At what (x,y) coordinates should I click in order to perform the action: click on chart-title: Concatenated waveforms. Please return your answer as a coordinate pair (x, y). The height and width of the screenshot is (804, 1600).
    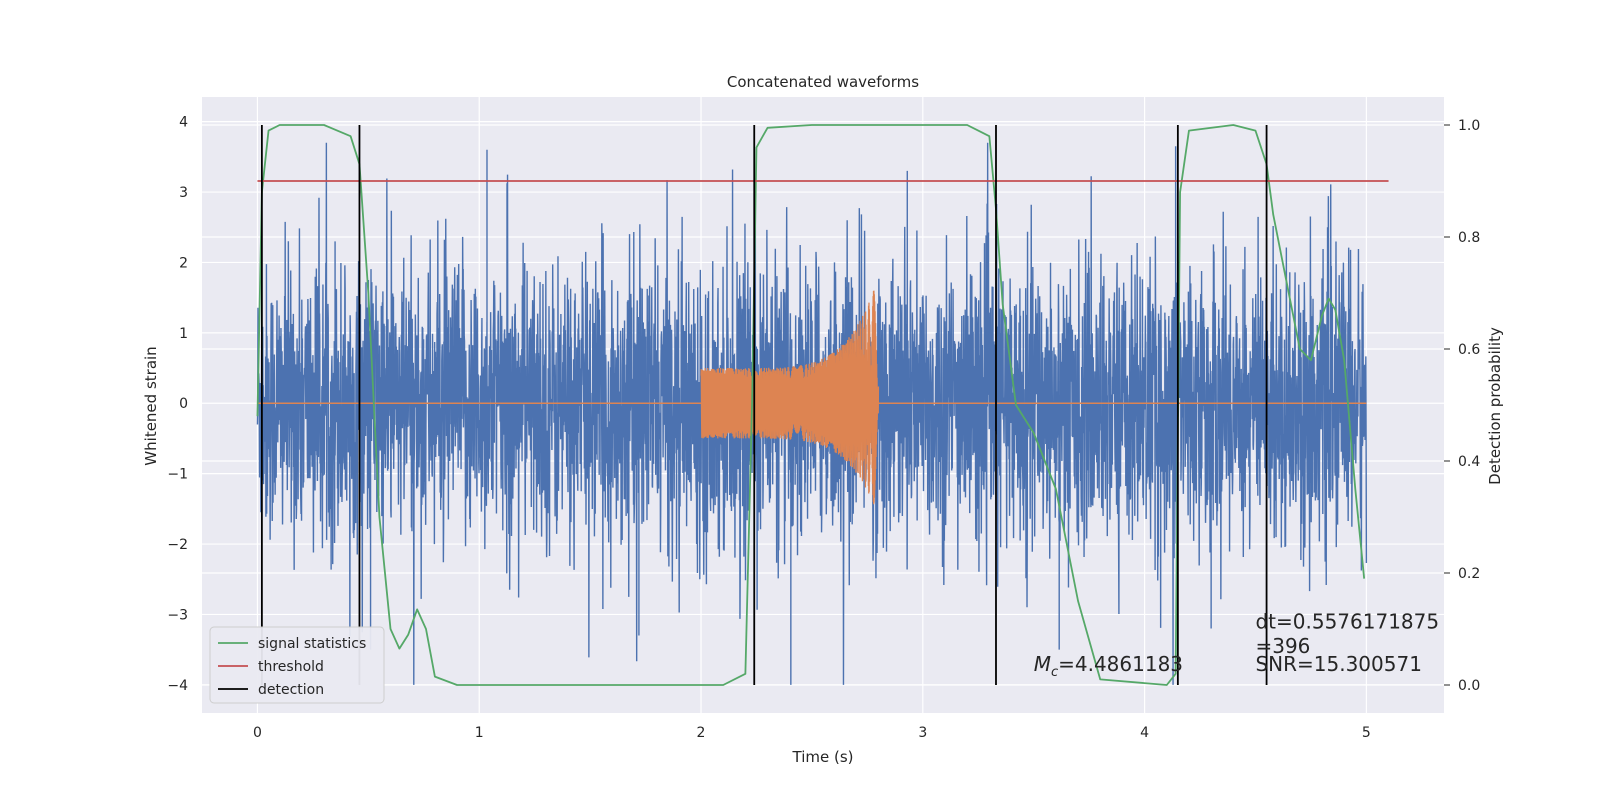
    Looking at the image, I should click on (823, 82).